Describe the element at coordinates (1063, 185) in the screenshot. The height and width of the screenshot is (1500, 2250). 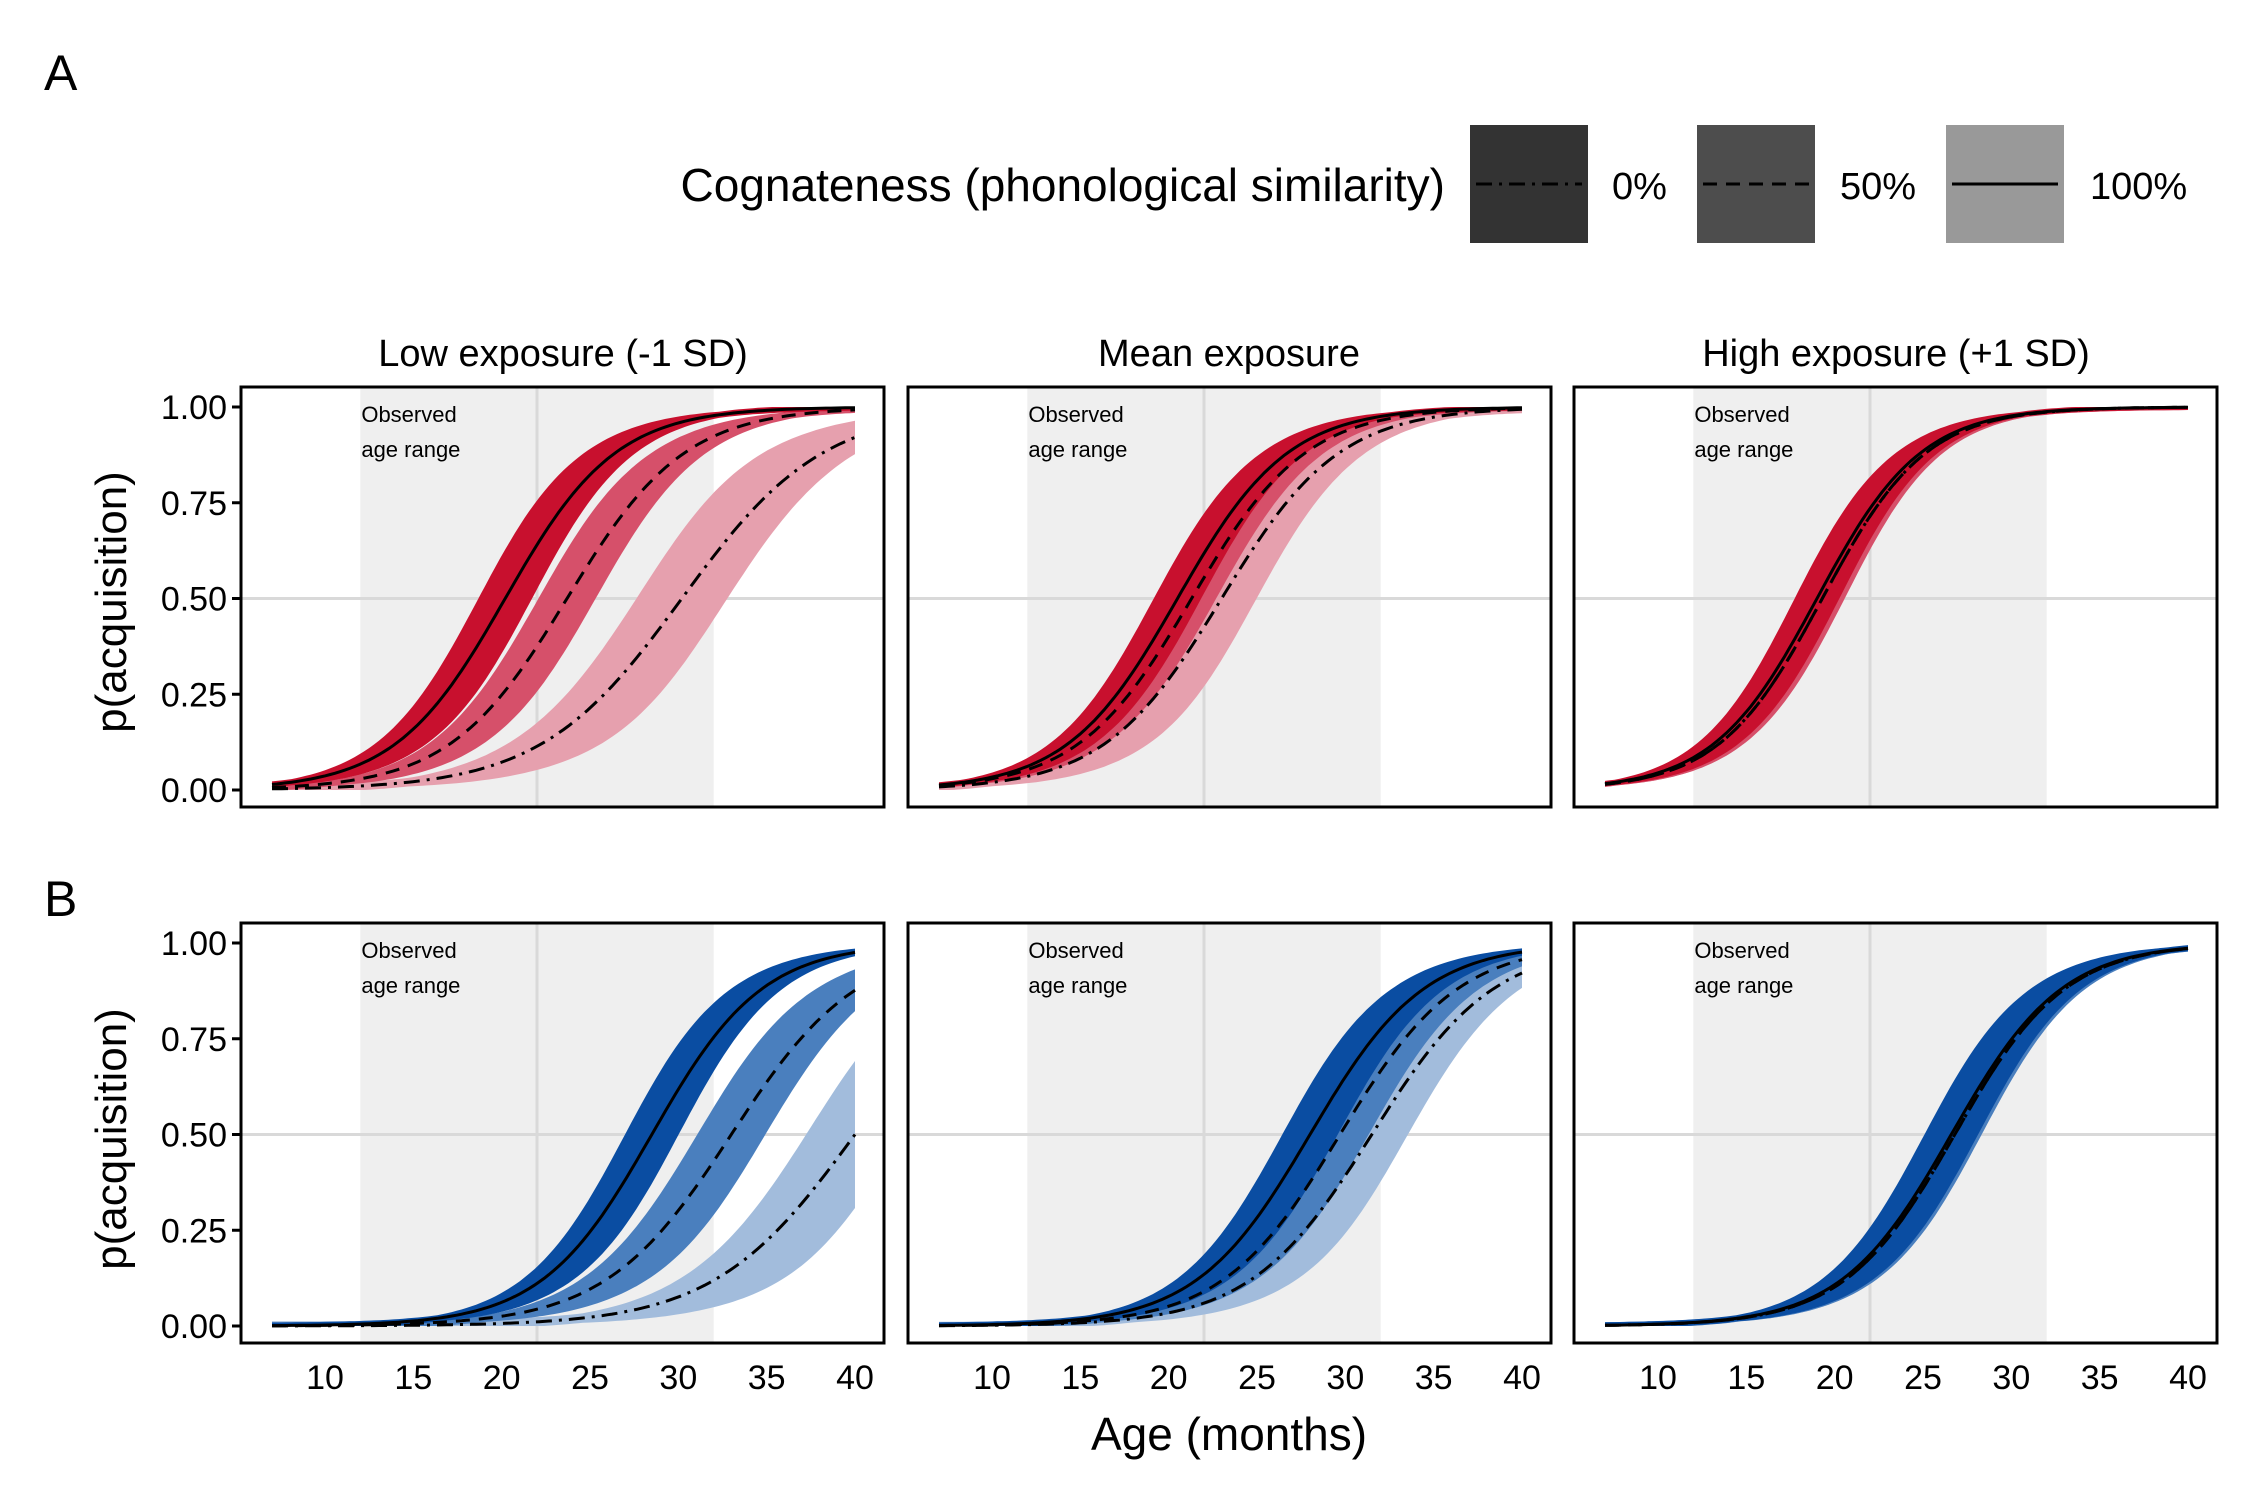
I see `legend-title: Cognateness (phonological similarity)` at that location.